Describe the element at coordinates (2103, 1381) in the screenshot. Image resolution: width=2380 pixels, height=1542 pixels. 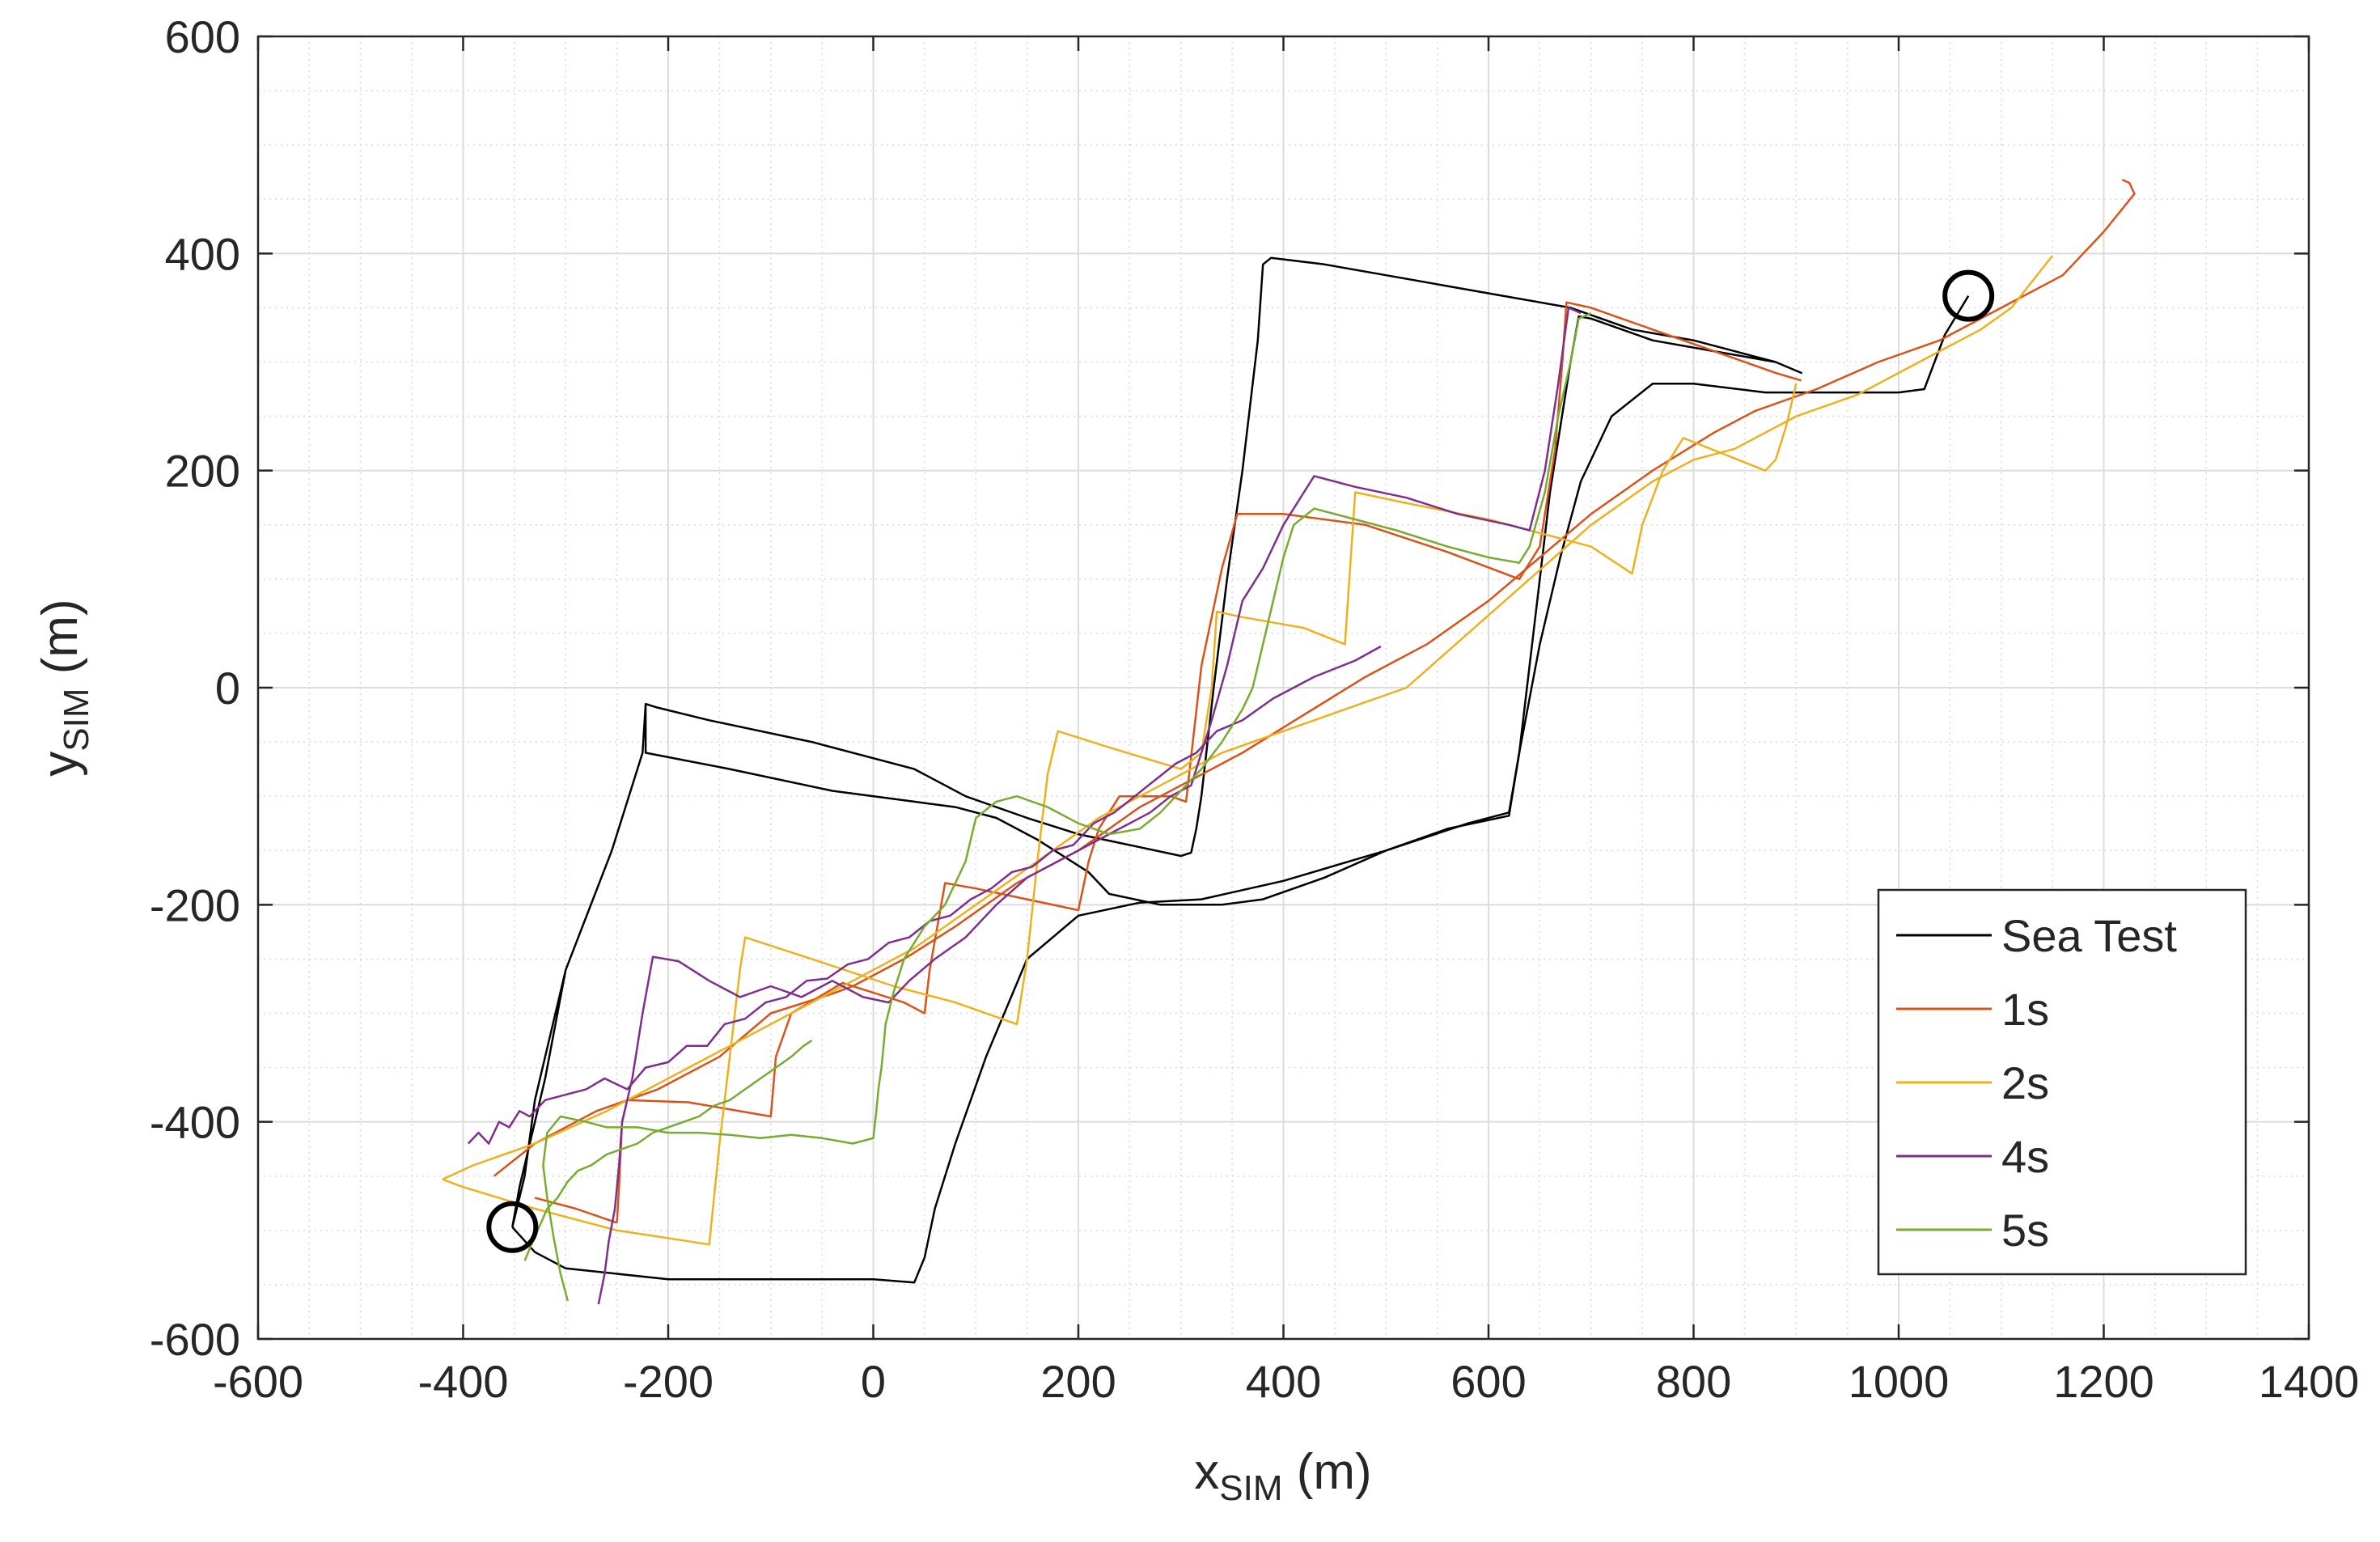
I see `x-tick-label: 1200` at that location.